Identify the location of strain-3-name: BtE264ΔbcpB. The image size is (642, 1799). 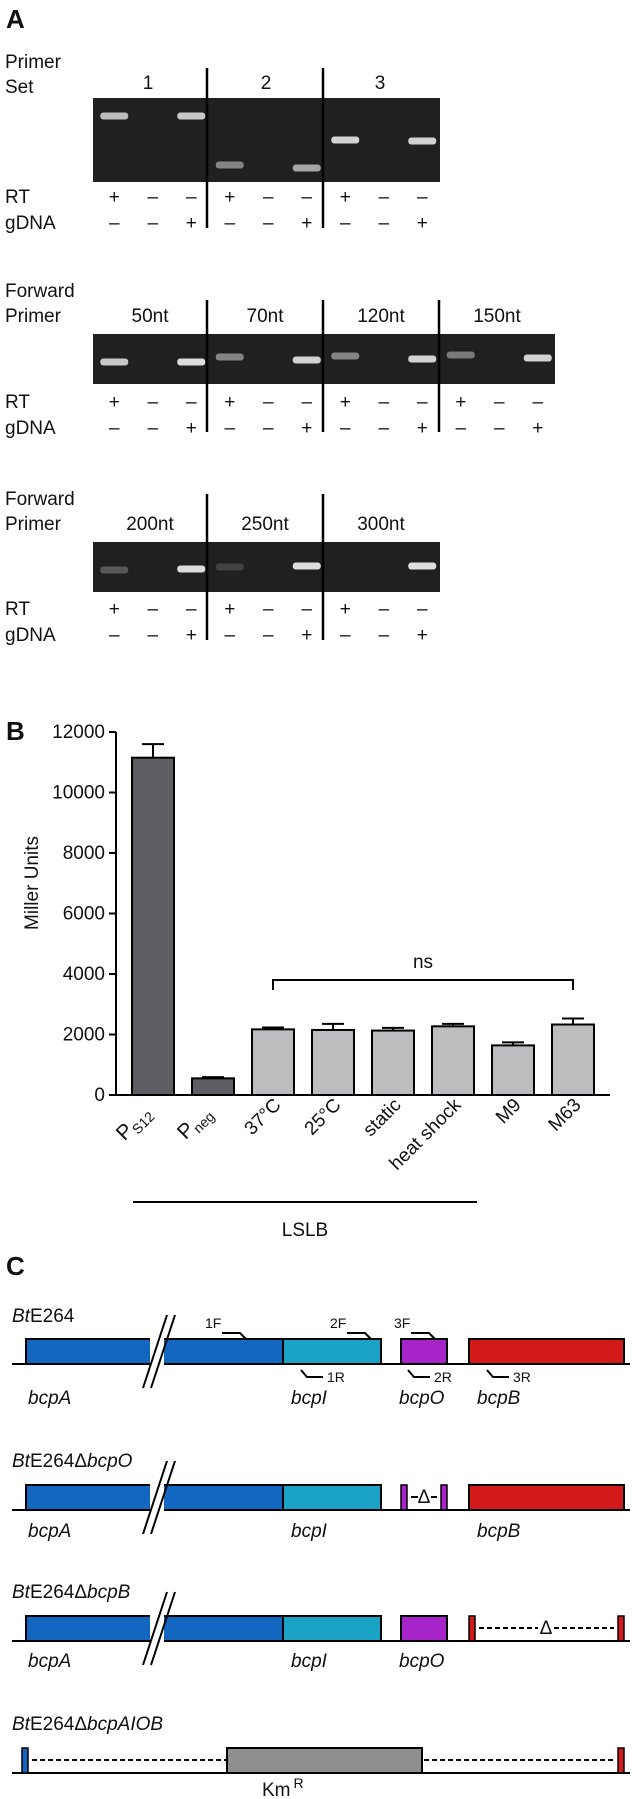
(71, 1592).